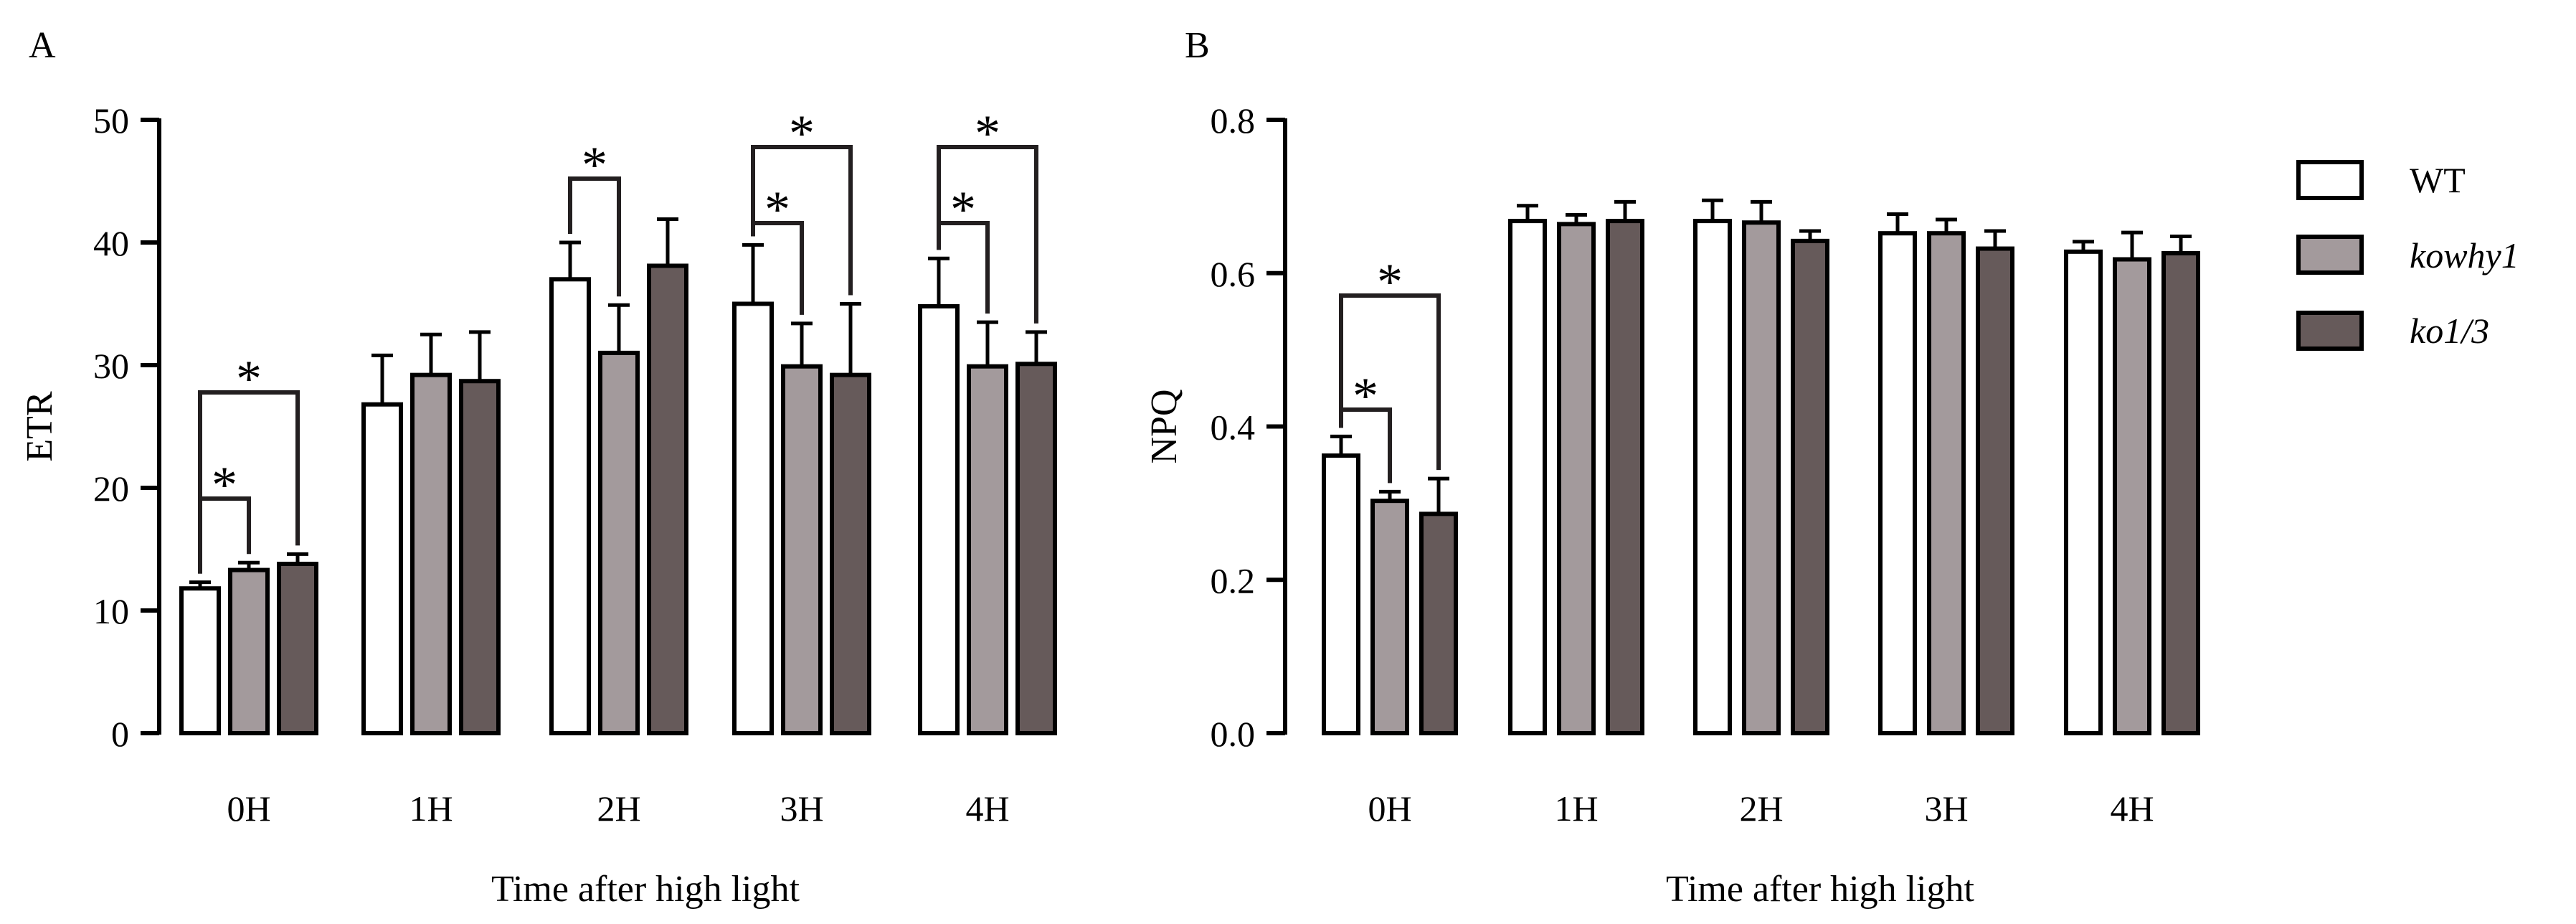 The width and height of the screenshot is (2576, 924). I want to click on panel-label-a: A, so click(42, 45).